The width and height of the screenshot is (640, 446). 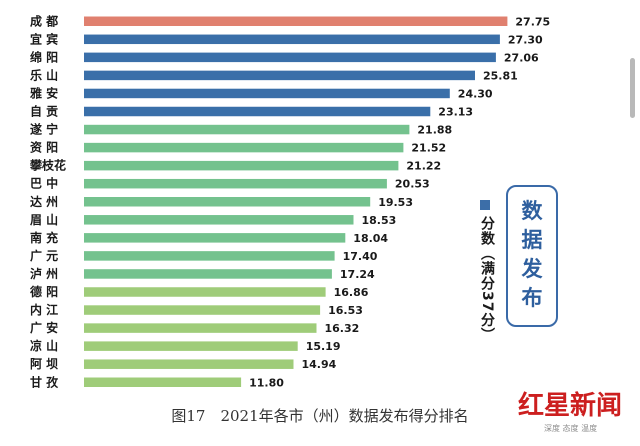 What do you see at coordinates (320, 416) in the screenshot?
I see `figure-caption: 图17 2021年各市（州）数据发布得分排名` at bounding box center [320, 416].